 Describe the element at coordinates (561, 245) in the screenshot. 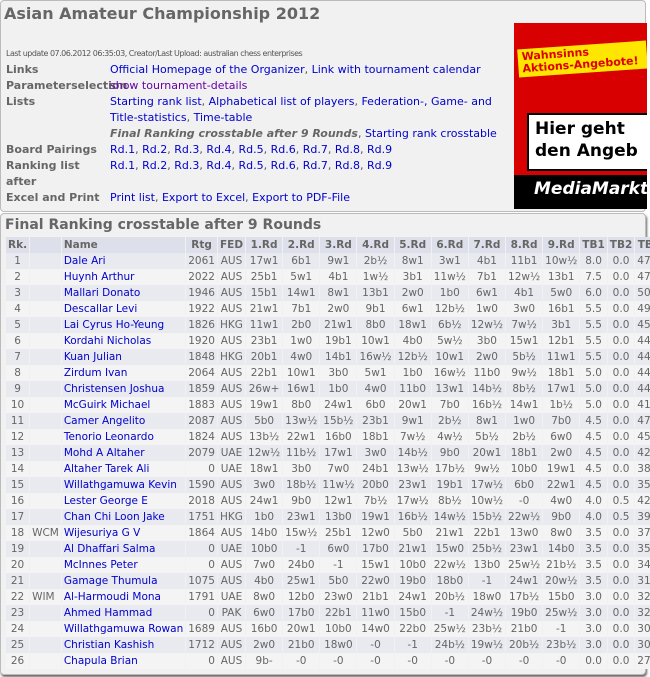

I see `column-header: 9.Rd` at that location.